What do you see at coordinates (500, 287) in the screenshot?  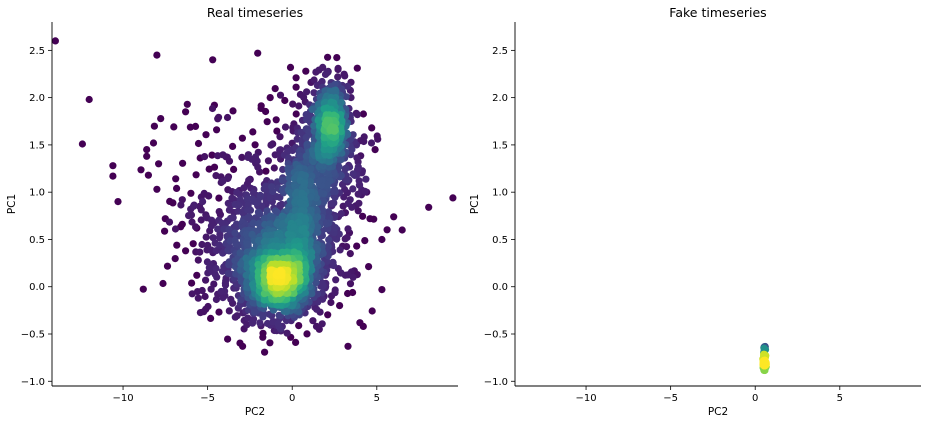 I see `y-tick-label: 0.0` at bounding box center [500, 287].